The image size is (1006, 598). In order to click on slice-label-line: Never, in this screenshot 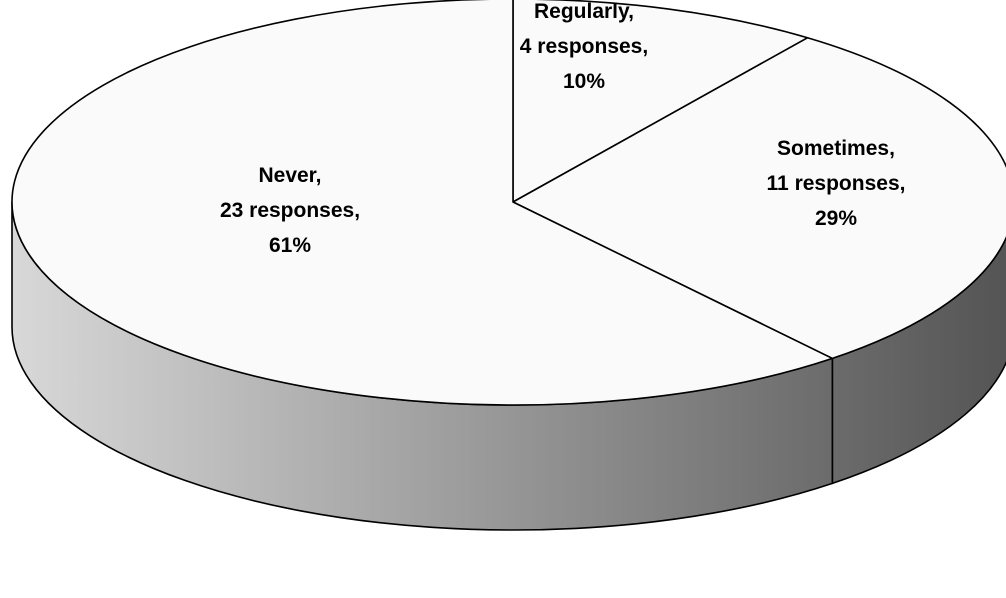, I will do `click(289, 175)`.